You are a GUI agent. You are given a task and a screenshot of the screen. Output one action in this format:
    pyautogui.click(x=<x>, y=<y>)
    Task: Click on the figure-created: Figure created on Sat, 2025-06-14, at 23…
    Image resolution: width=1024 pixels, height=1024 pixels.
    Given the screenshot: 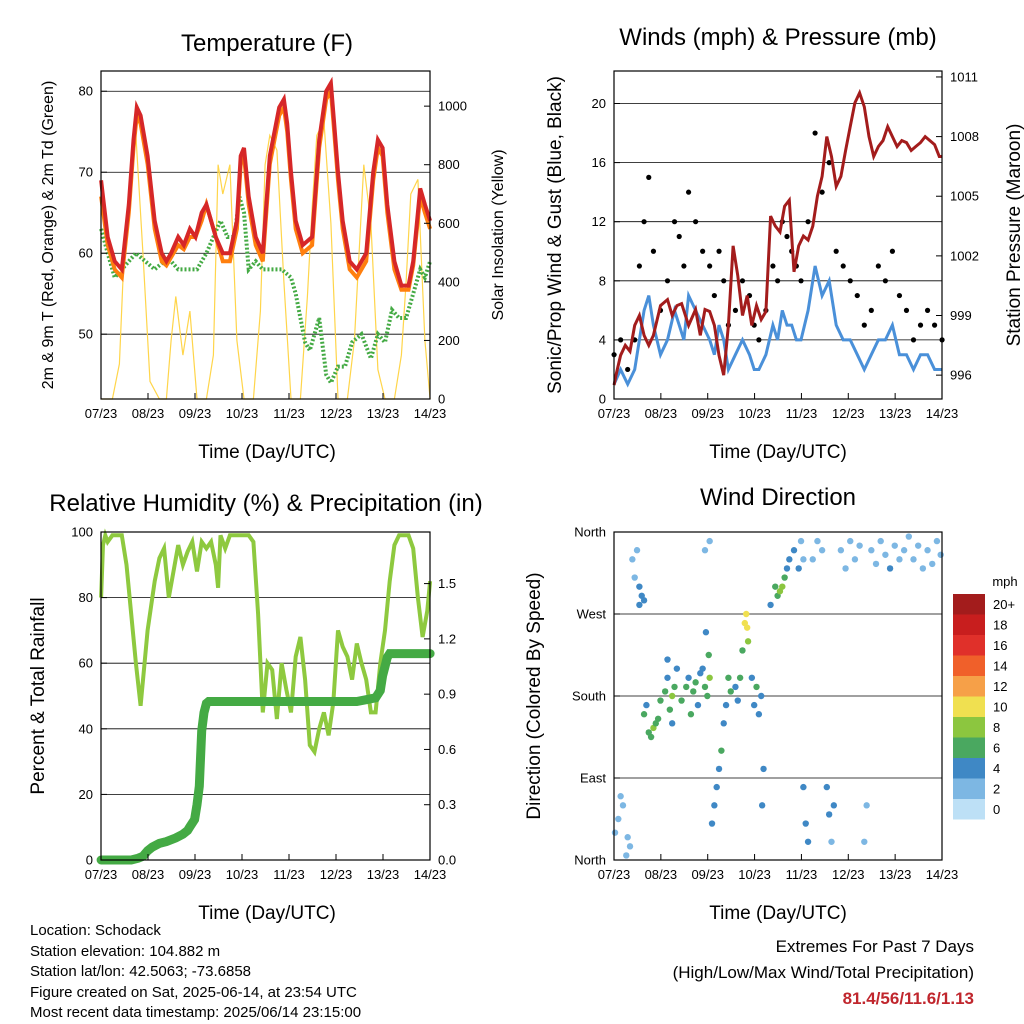 What is the action you would take?
    pyautogui.click(x=193, y=992)
    